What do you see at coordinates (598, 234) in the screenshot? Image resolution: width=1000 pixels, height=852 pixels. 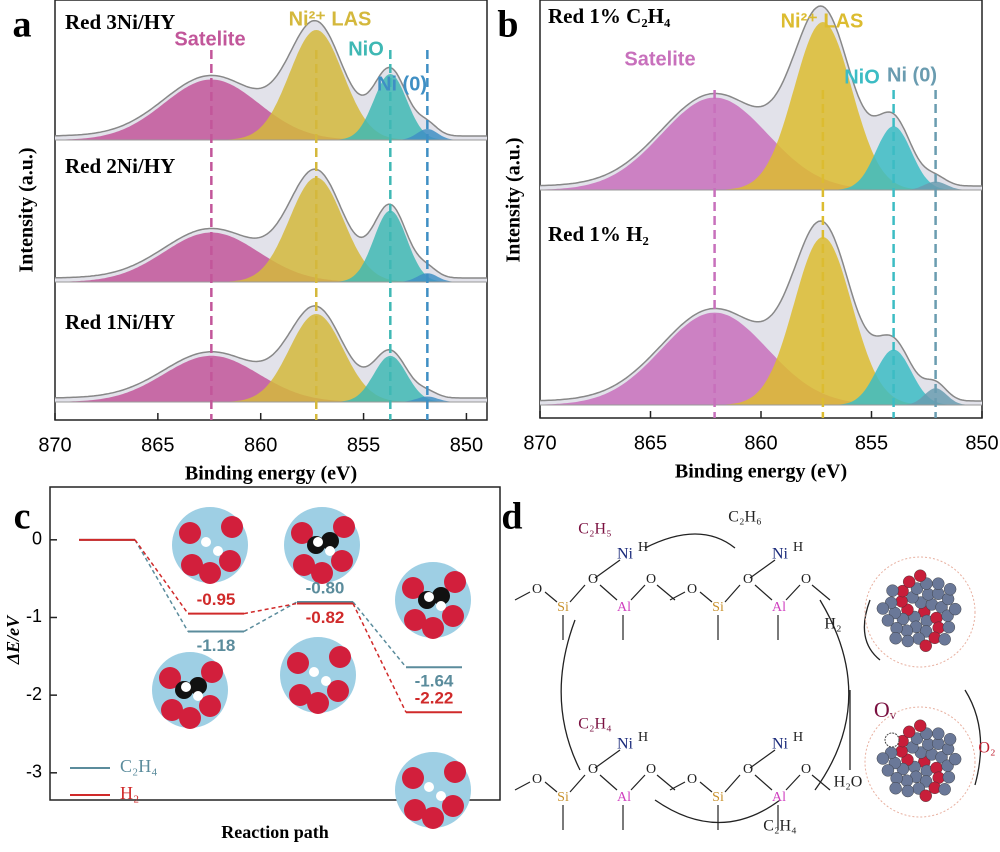 I see `spectrum-label: Red 1% H₂` at bounding box center [598, 234].